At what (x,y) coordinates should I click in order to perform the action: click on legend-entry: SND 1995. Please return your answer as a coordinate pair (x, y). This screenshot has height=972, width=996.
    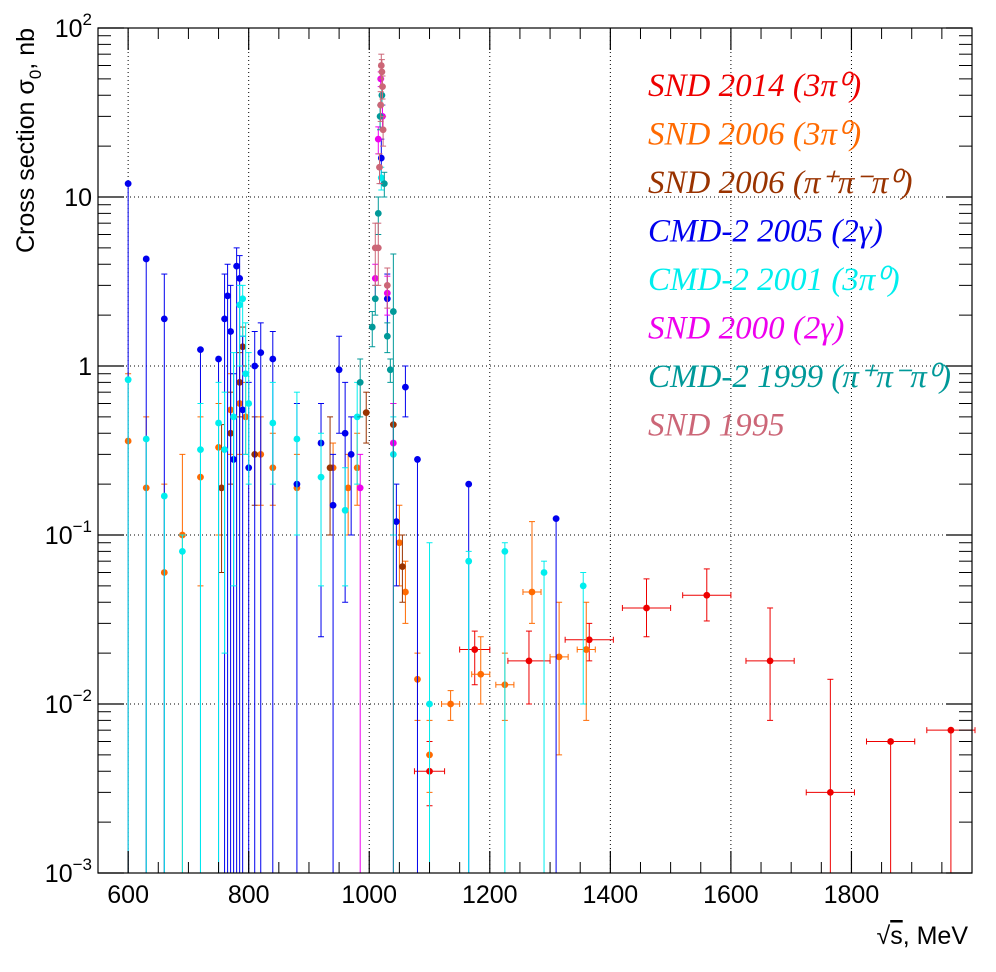
    Looking at the image, I should click on (716, 426).